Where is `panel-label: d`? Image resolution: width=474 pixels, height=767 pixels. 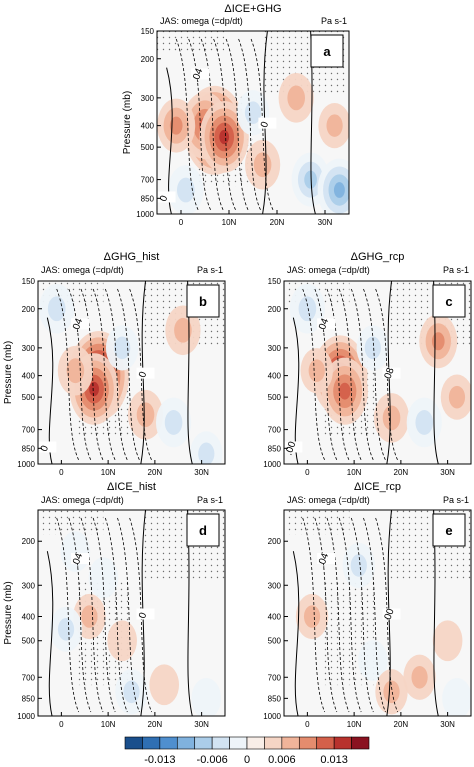
panel-label: d is located at coordinates (203, 530).